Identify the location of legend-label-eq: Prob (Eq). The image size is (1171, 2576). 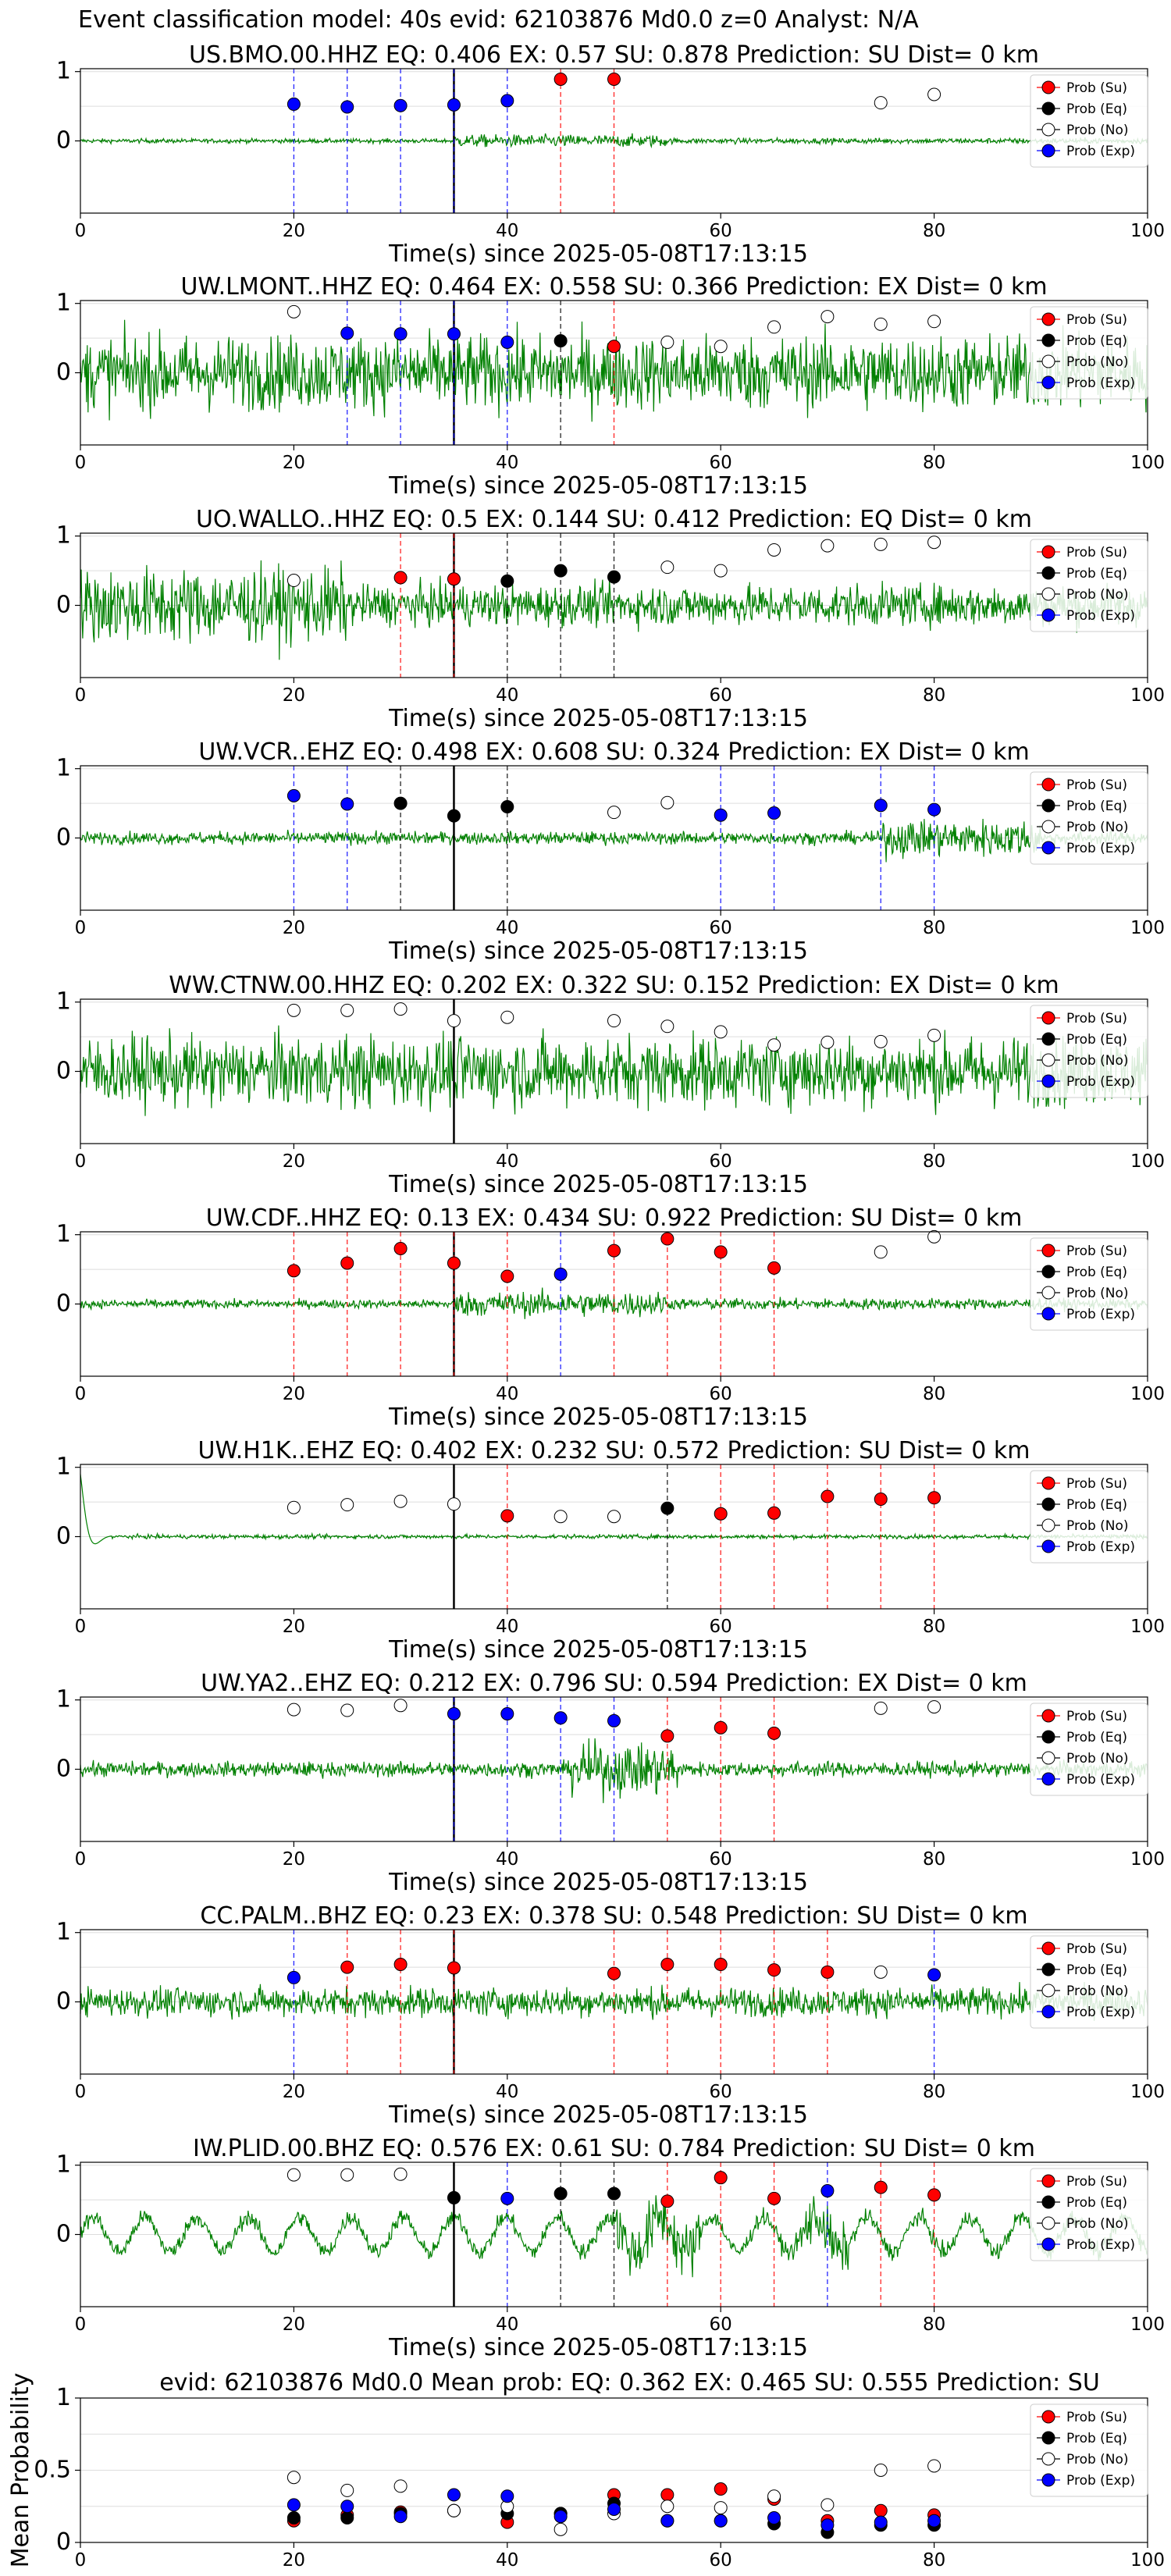
(1096, 341).